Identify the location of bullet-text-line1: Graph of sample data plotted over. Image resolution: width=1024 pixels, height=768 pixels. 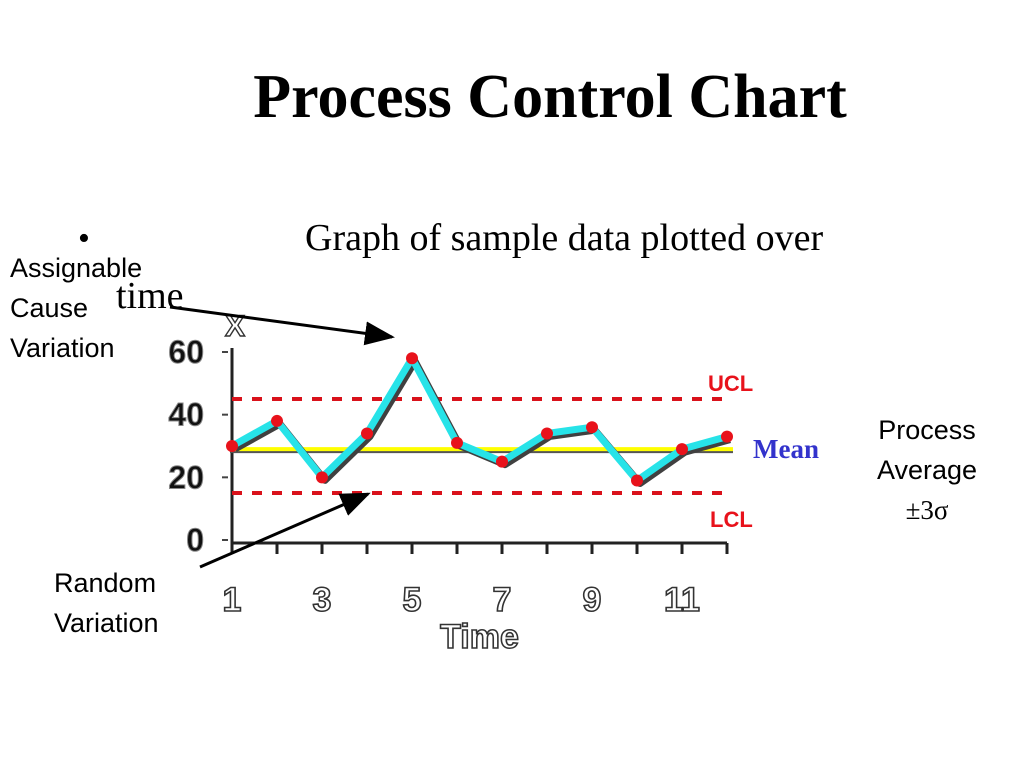
(564, 238).